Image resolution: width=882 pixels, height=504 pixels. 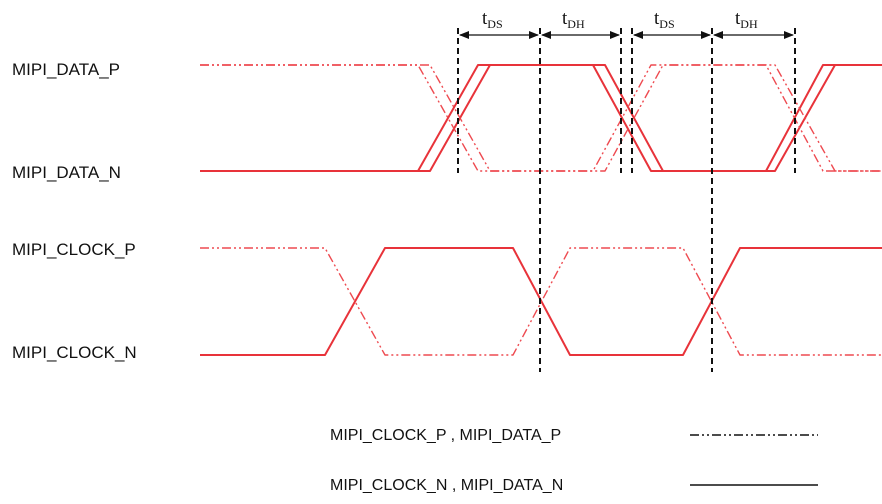 I want to click on label-tds-2: tDS, so click(x=664, y=19).